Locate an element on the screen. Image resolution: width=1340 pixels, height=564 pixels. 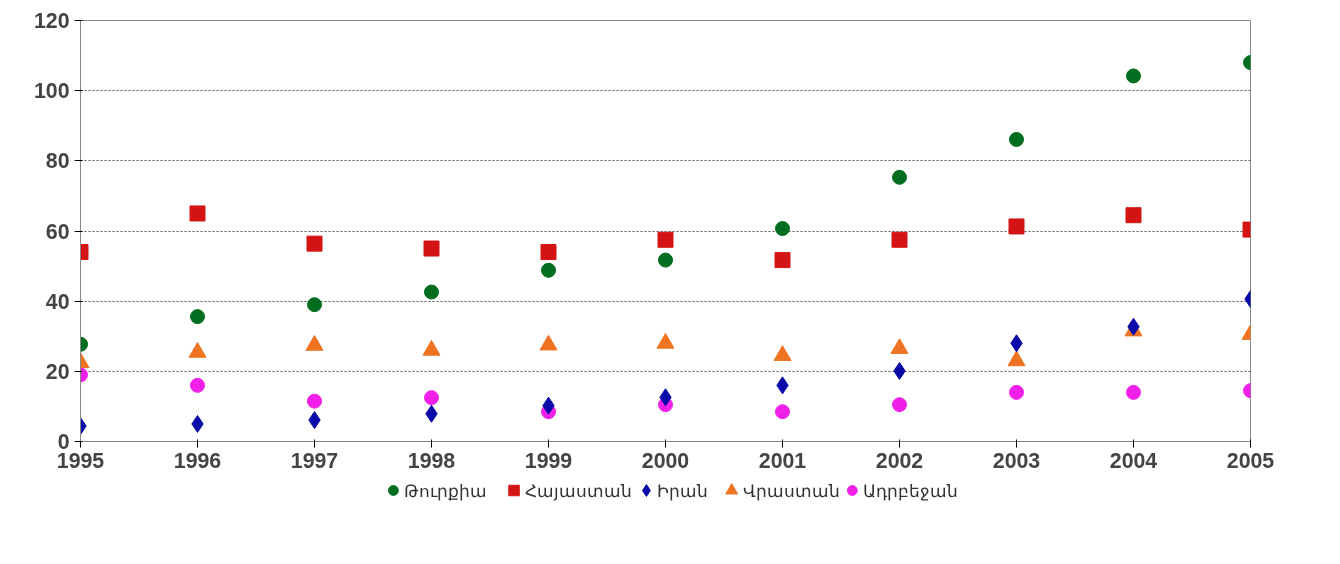
x-tick-label: 1998 is located at coordinates (431, 460).